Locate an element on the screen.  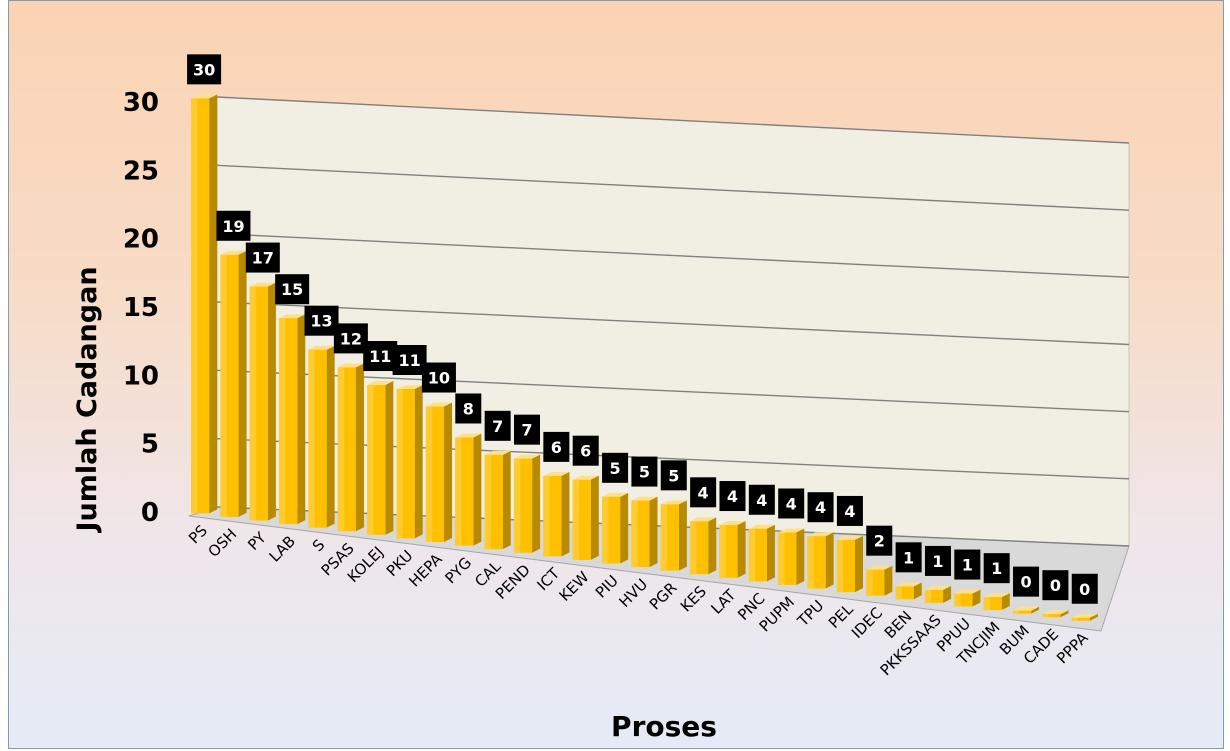
data-label-text: 19 is located at coordinates (233, 226).